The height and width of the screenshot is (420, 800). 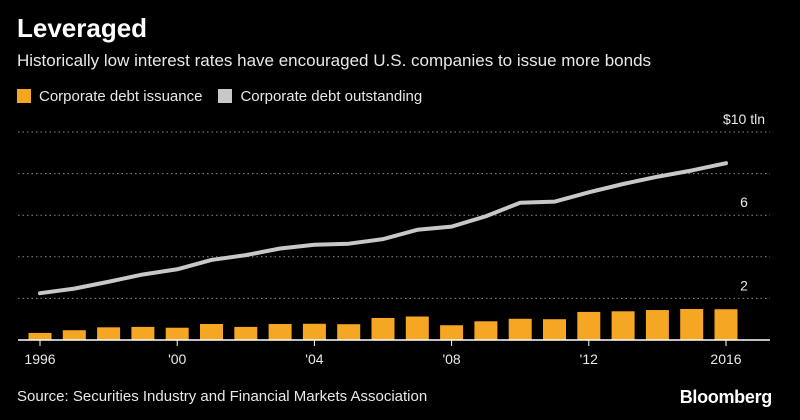 What do you see at coordinates (177, 359) in the screenshot?
I see `x-tick-label: '00` at bounding box center [177, 359].